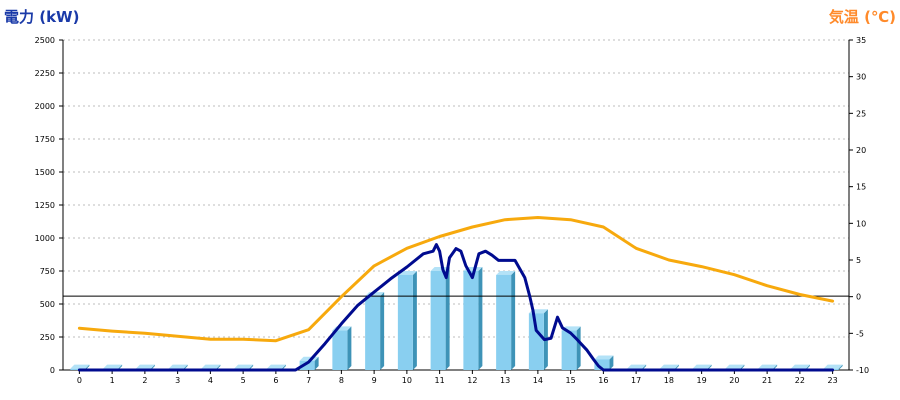 Image resolution: width=900 pixels, height=400 pixels. What do you see at coordinates (341, 380) in the screenshot?
I see `x-tick-label: 8` at bounding box center [341, 380].